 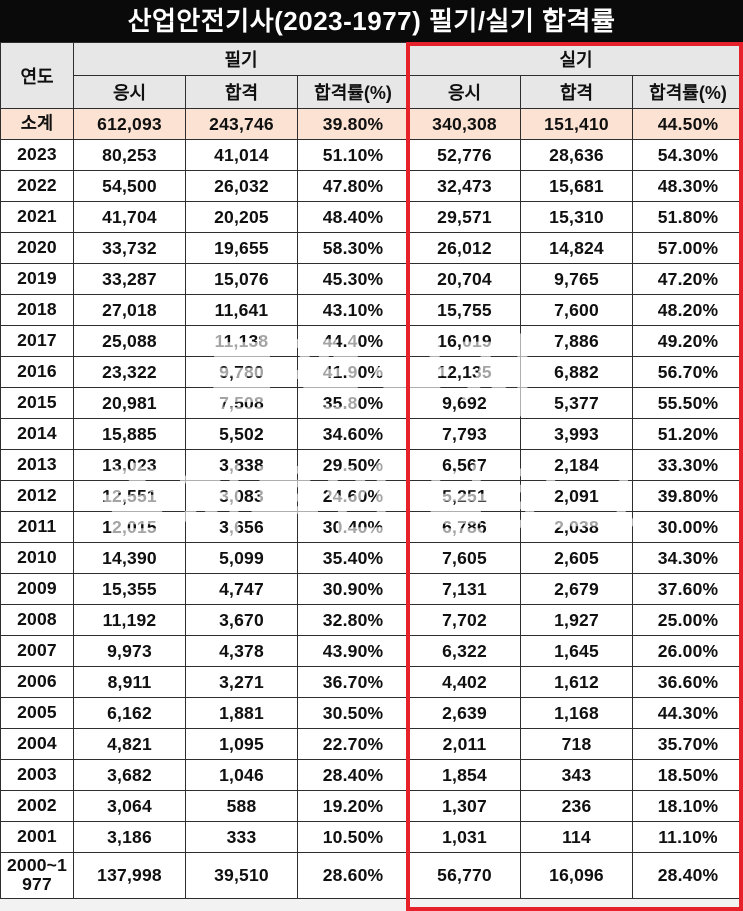 I want to click on value-cell: 20,981, so click(x=129, y=403).